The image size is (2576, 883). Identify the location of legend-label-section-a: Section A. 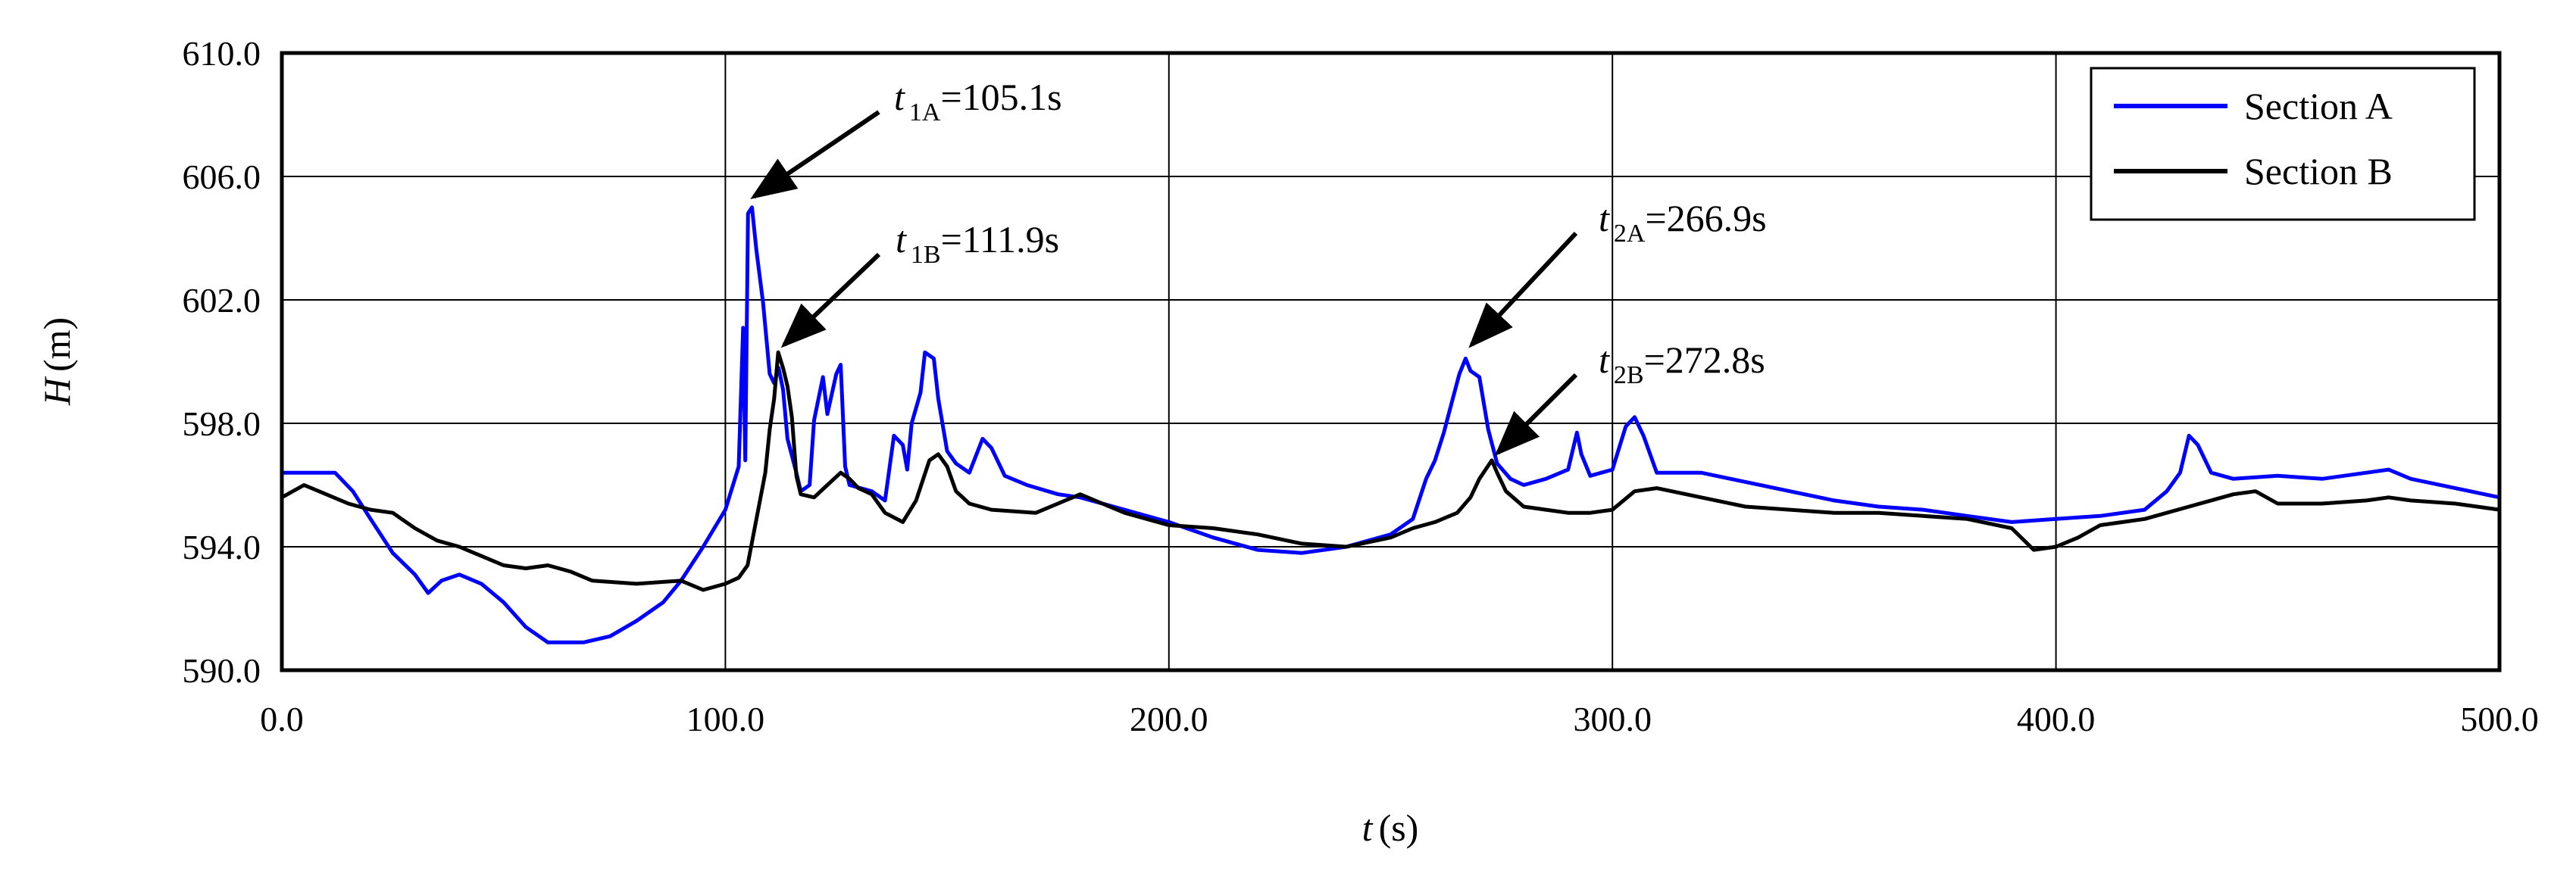
(2318, 106).